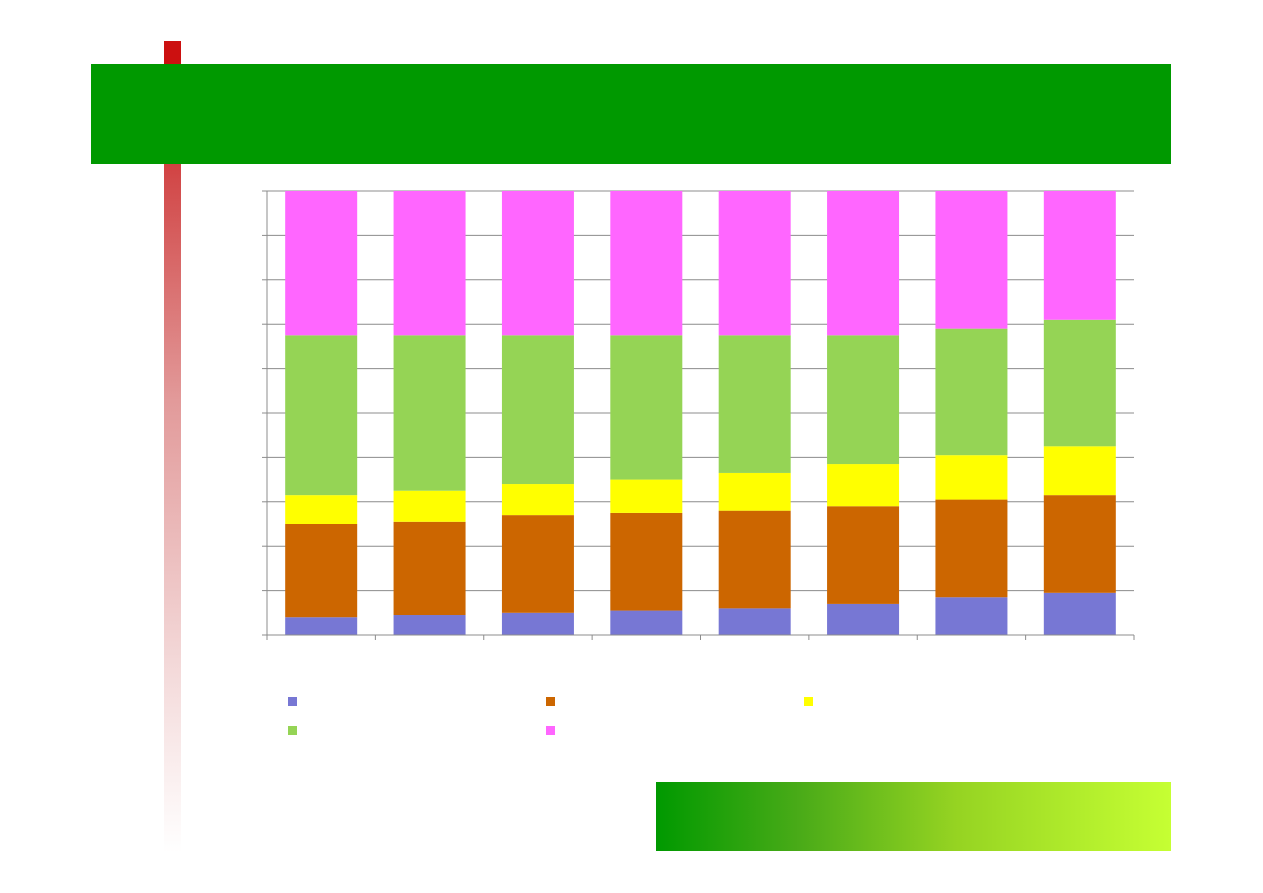 This screenshot has width=1263, height=893. Describe the element at coordinates (913, 816) in the screenshot. I see `footer-gradient-bar` at that location.